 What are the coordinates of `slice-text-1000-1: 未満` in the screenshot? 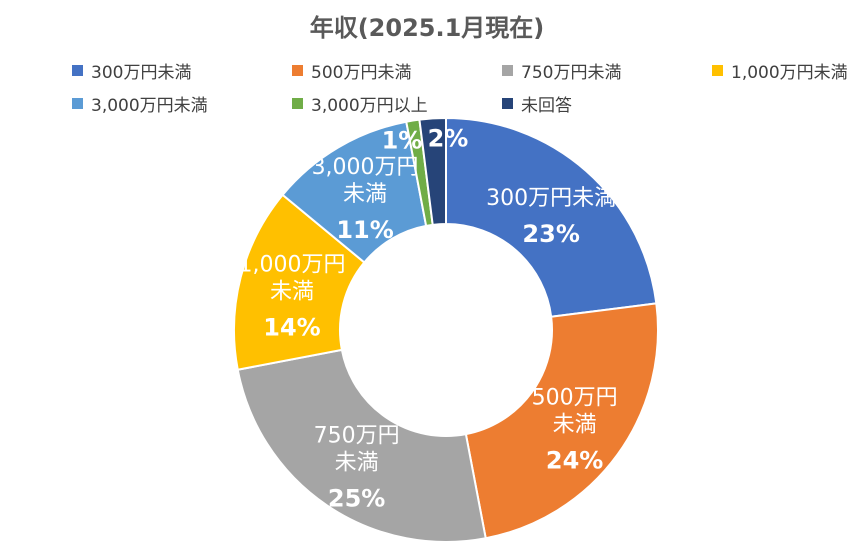 It's located at (292, 291).